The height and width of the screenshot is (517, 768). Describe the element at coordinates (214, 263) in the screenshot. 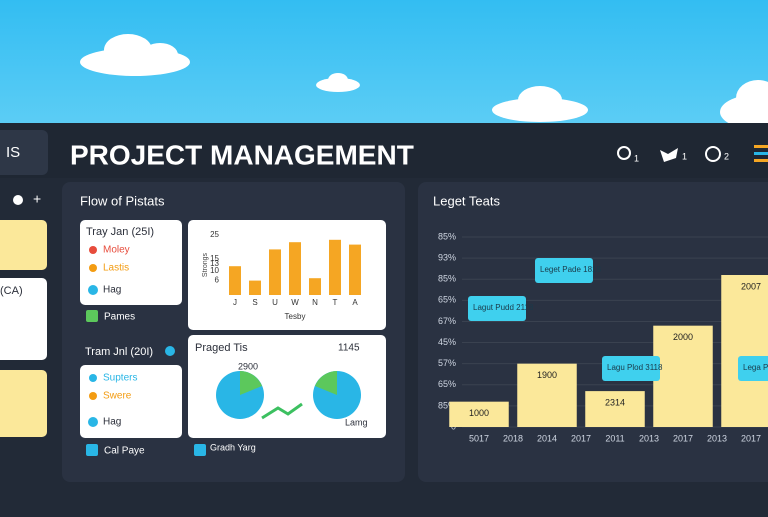

I see `y-tick-label: 13` at that location.